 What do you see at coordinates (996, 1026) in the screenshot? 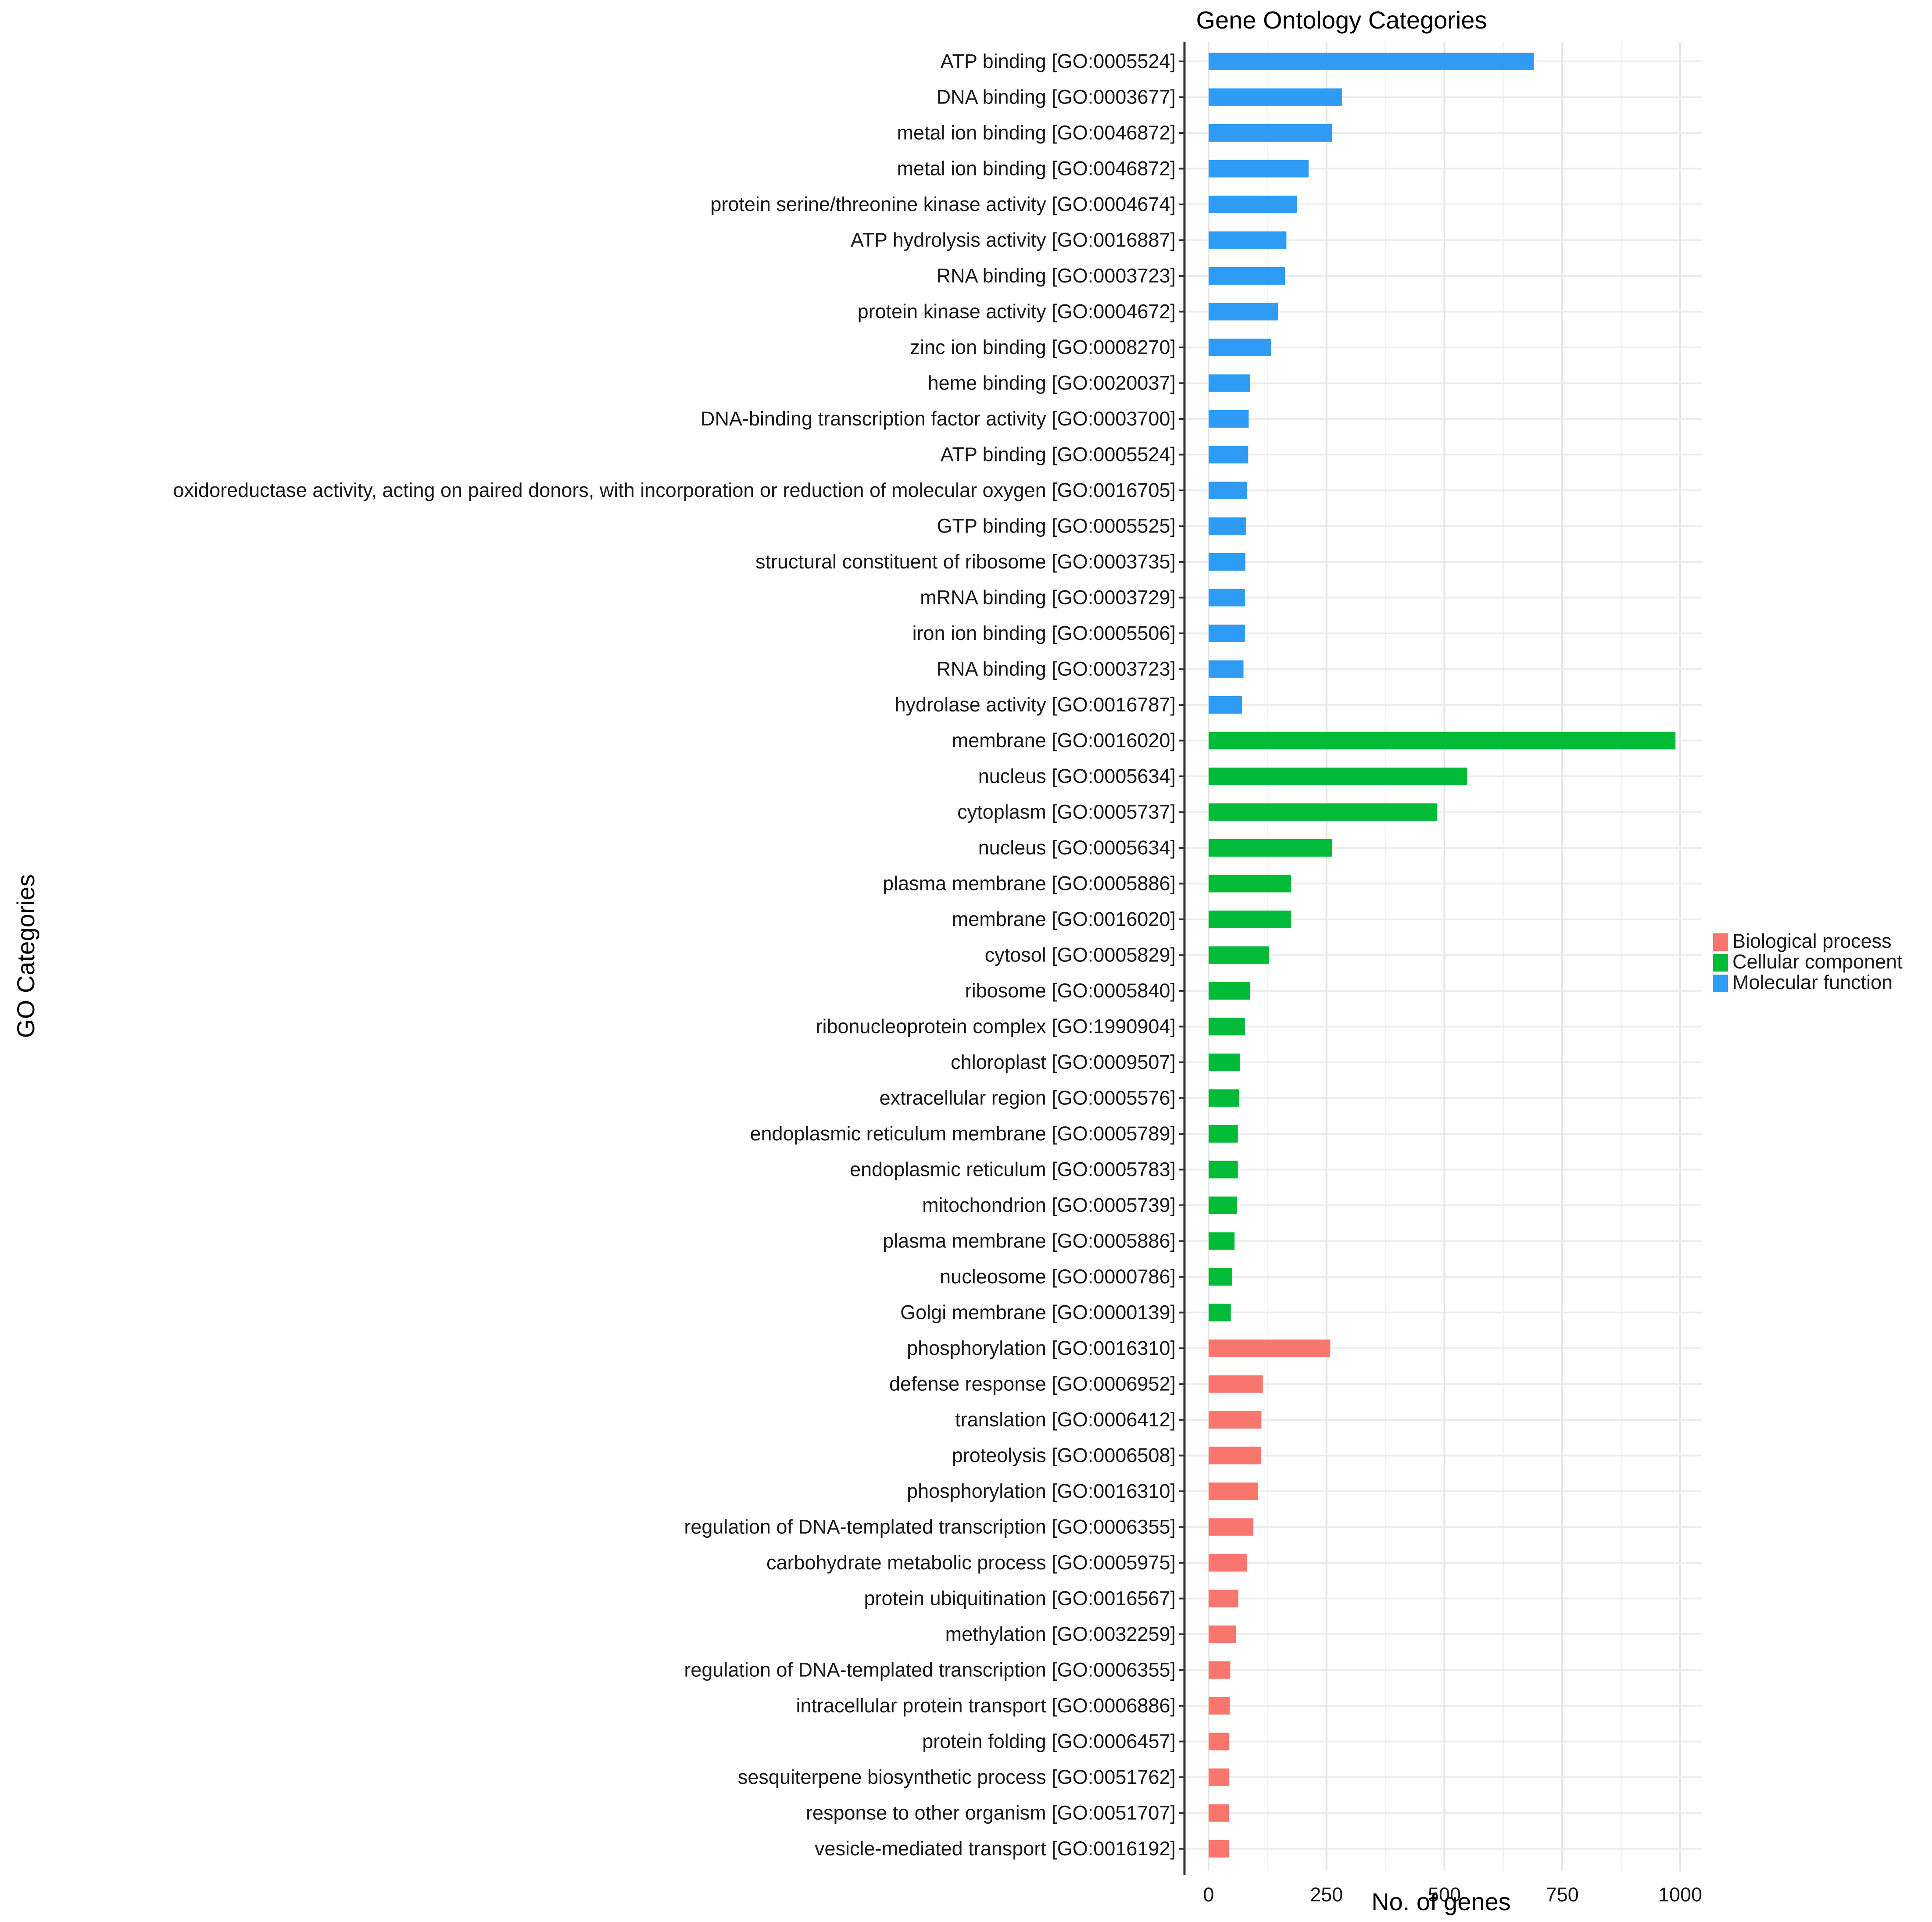
I see `category-label: ribonucleoprotein complex [GO:1990904]` at bounding box center [996, 1026].